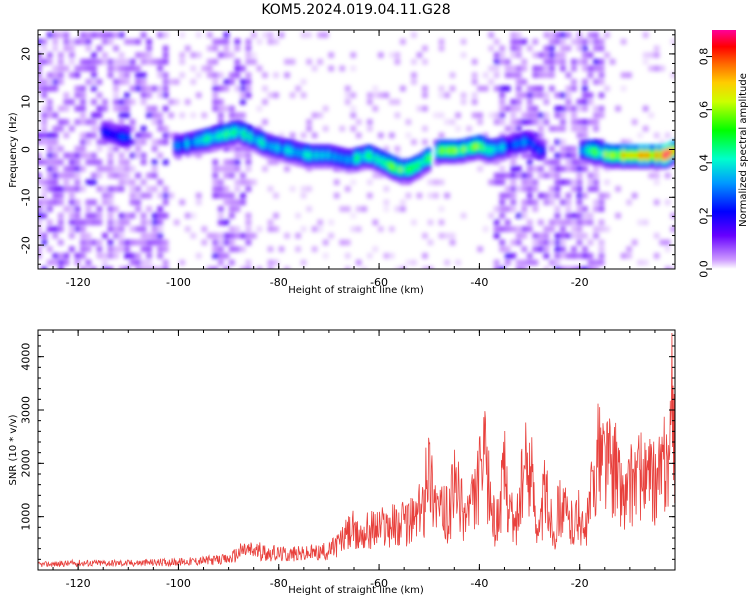  What do you see at coordinates (388, 152) in the screenshot?
I see `heatmap-ridge-cells` at bounding box center [388, 152].